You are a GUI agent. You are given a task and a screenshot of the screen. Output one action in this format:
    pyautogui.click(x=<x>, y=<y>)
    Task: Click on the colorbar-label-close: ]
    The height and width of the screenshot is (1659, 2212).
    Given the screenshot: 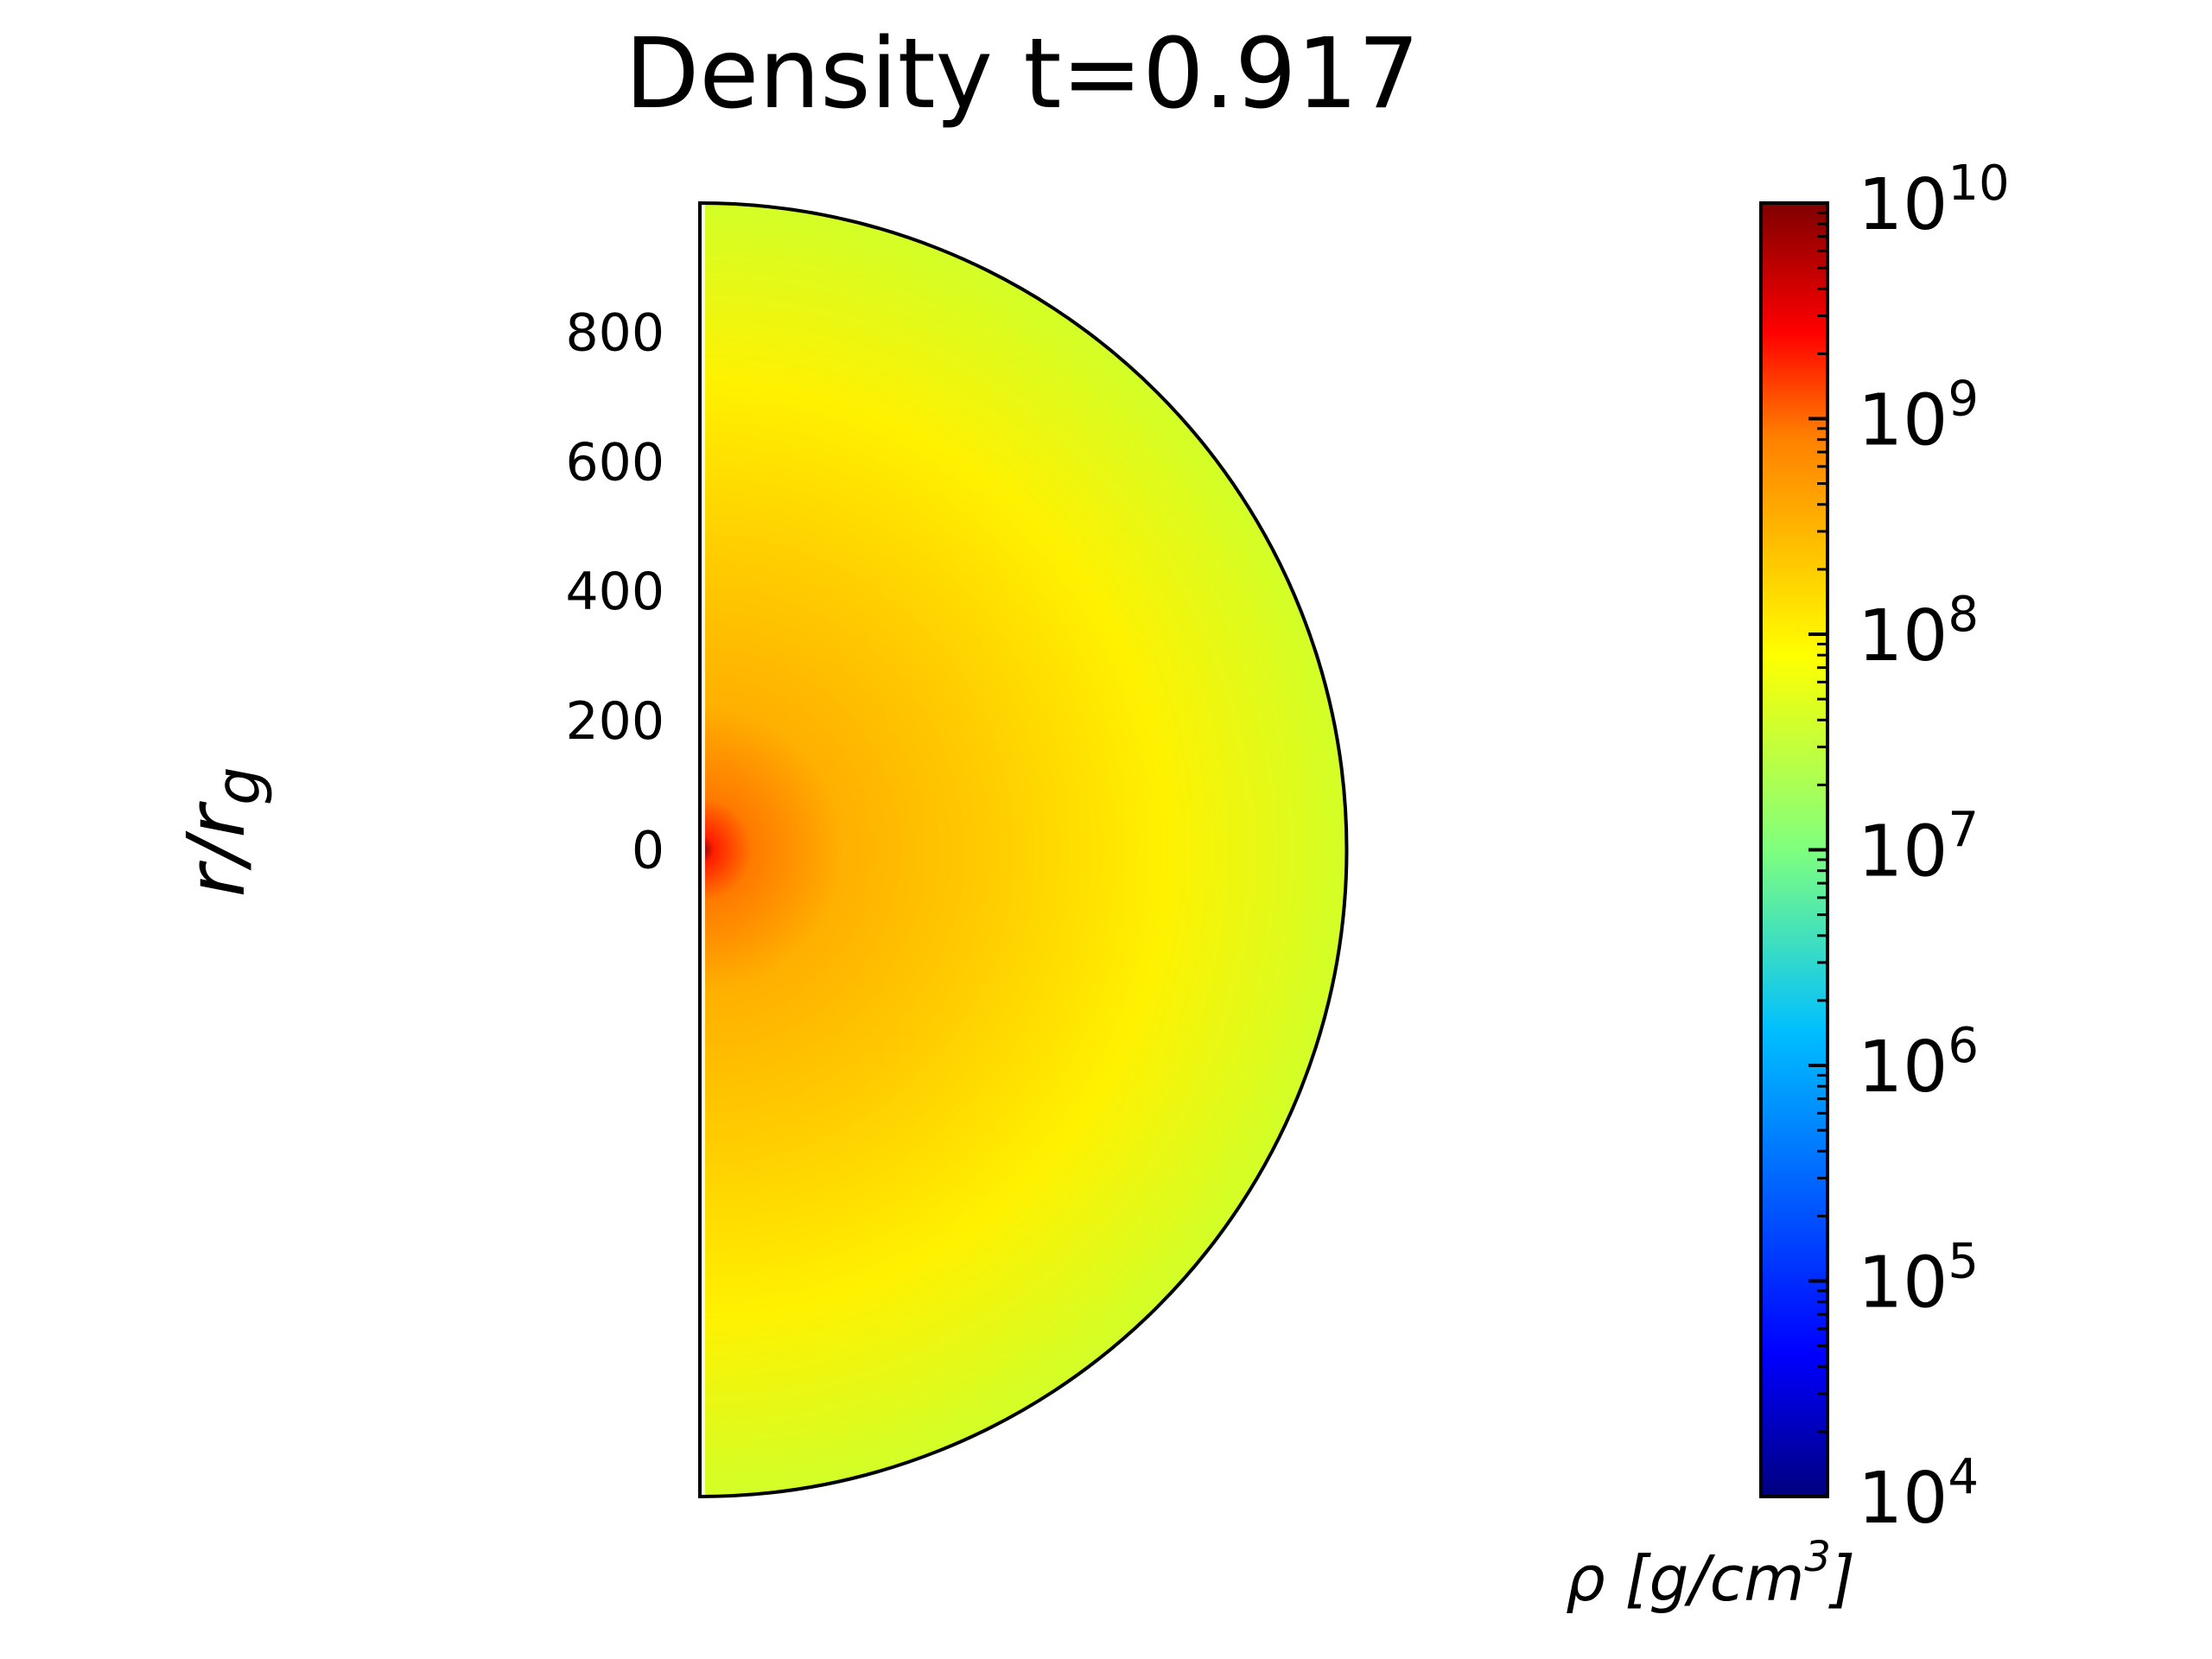 What is the action you would take?
    pyautogui.click(x=1841, y=1578)
    